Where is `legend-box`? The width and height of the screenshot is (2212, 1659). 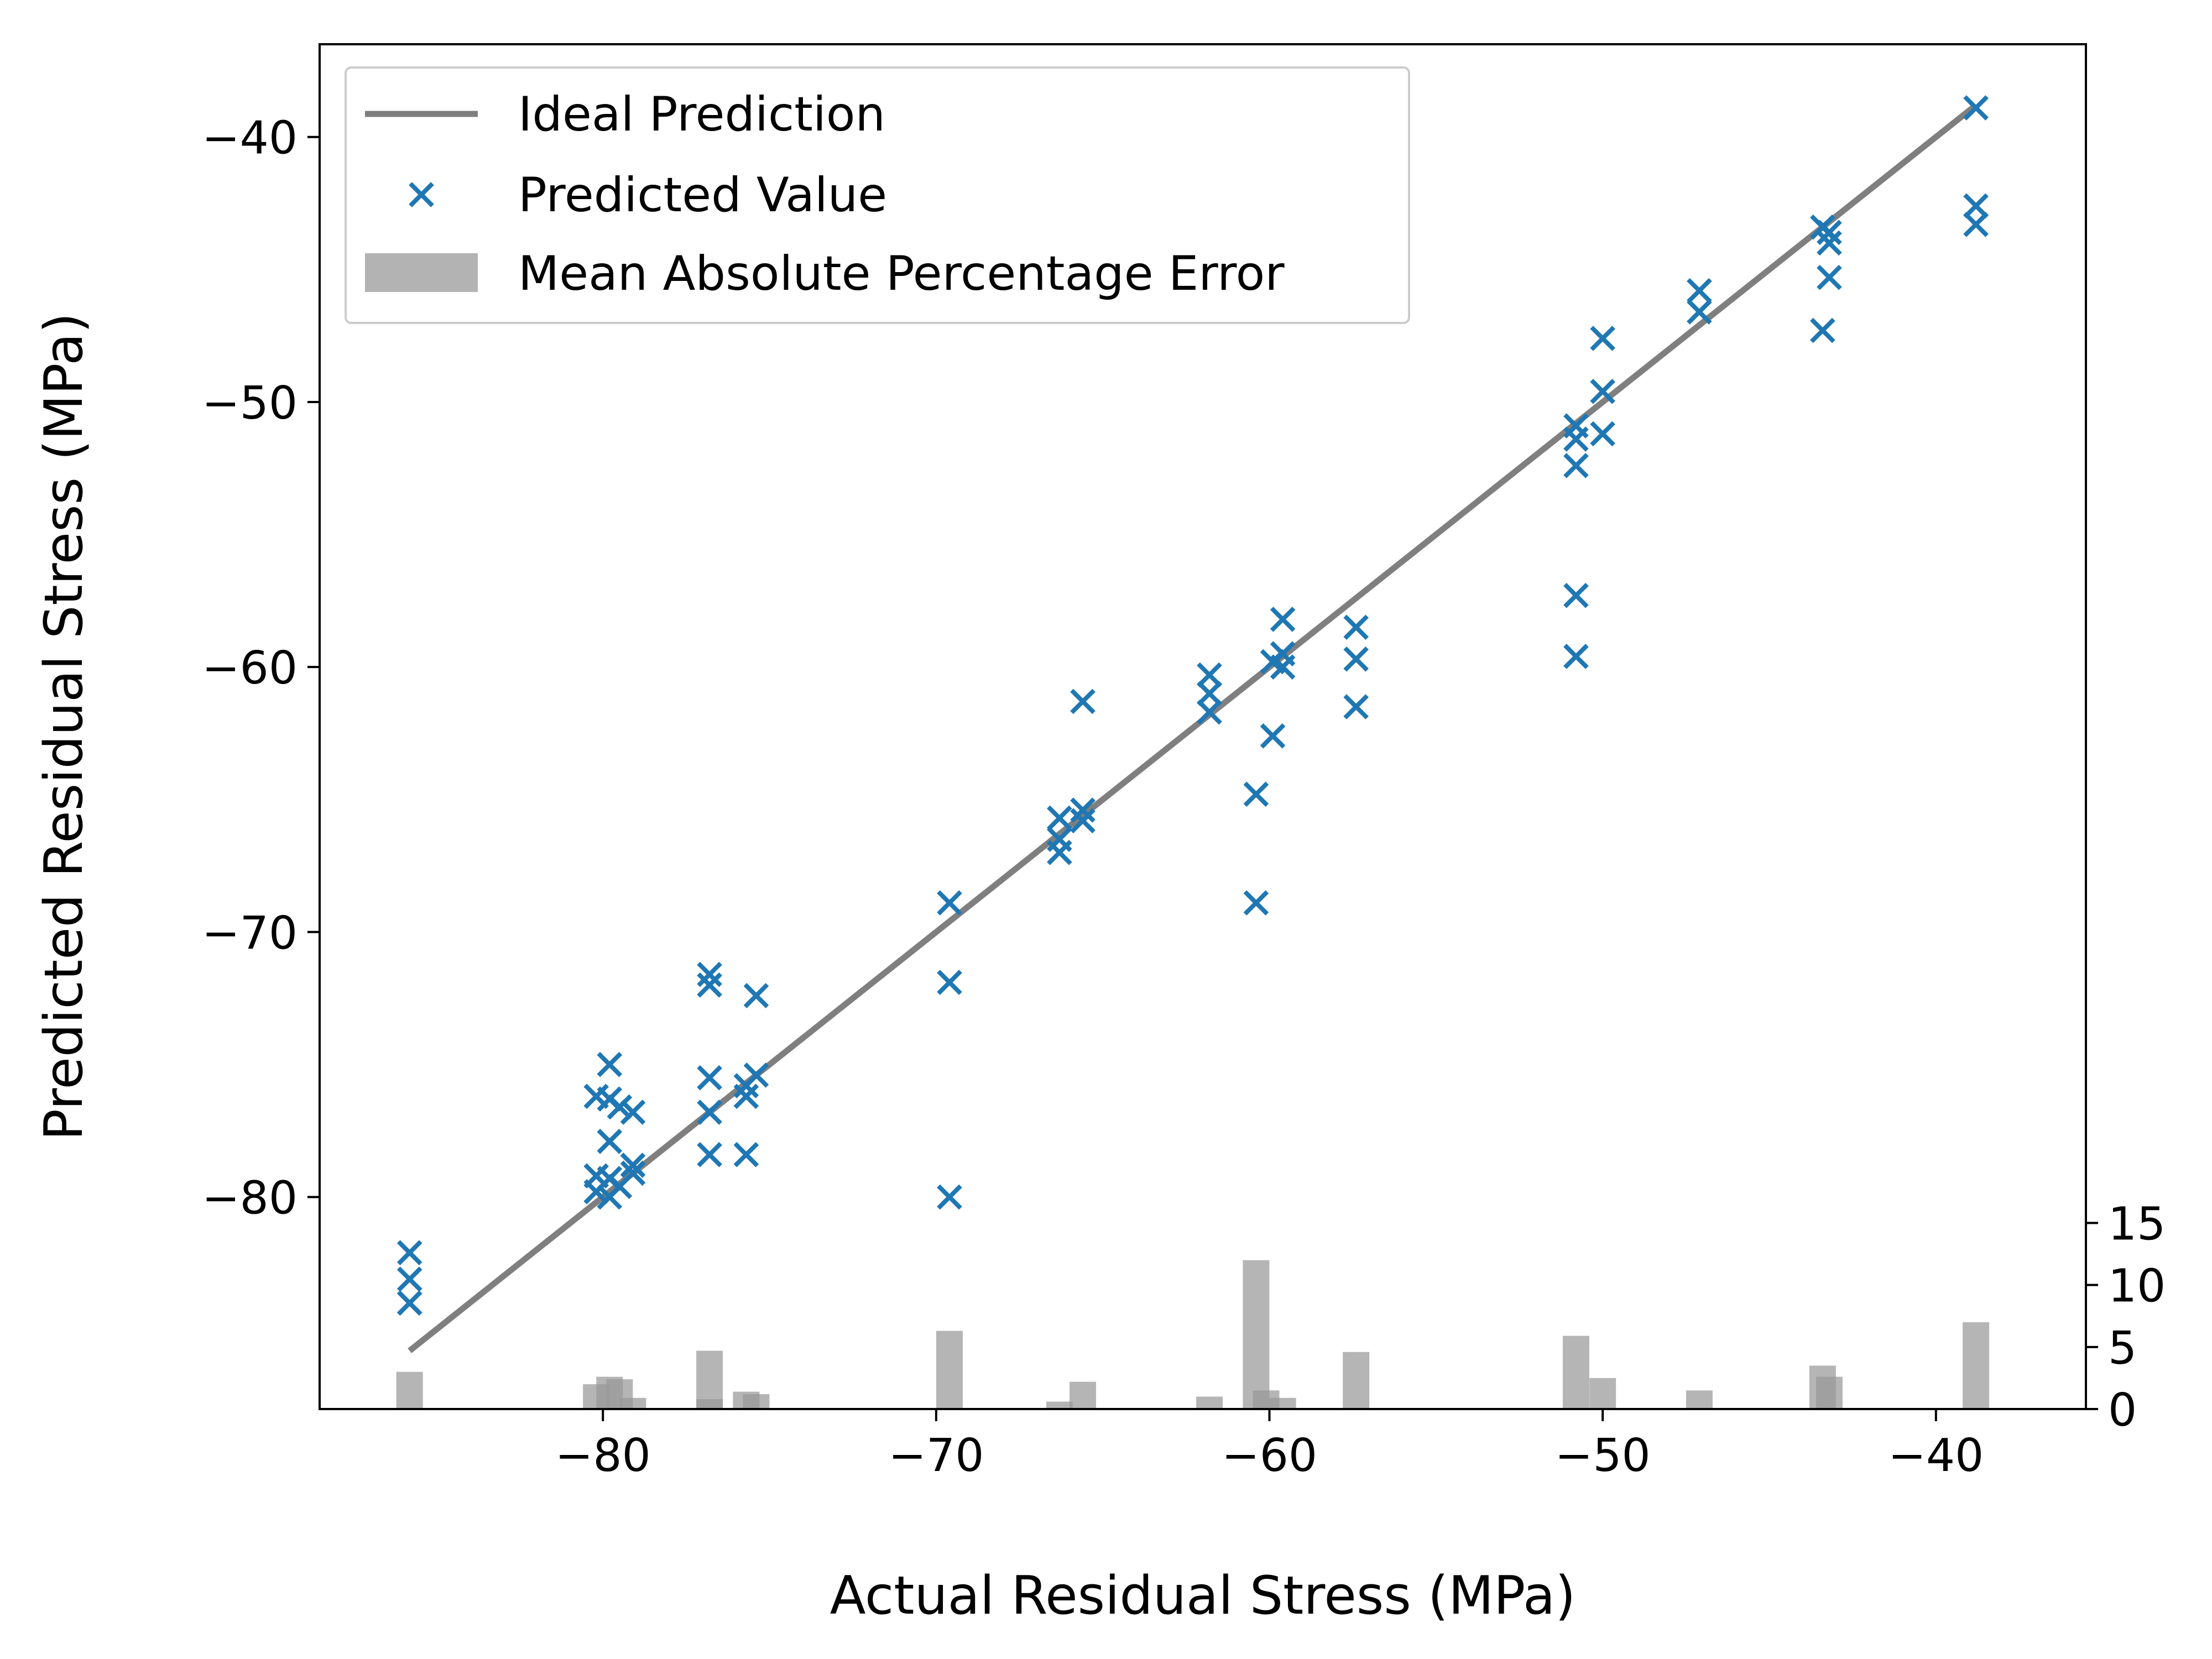 legend-box is located at coordinates (878, 195).